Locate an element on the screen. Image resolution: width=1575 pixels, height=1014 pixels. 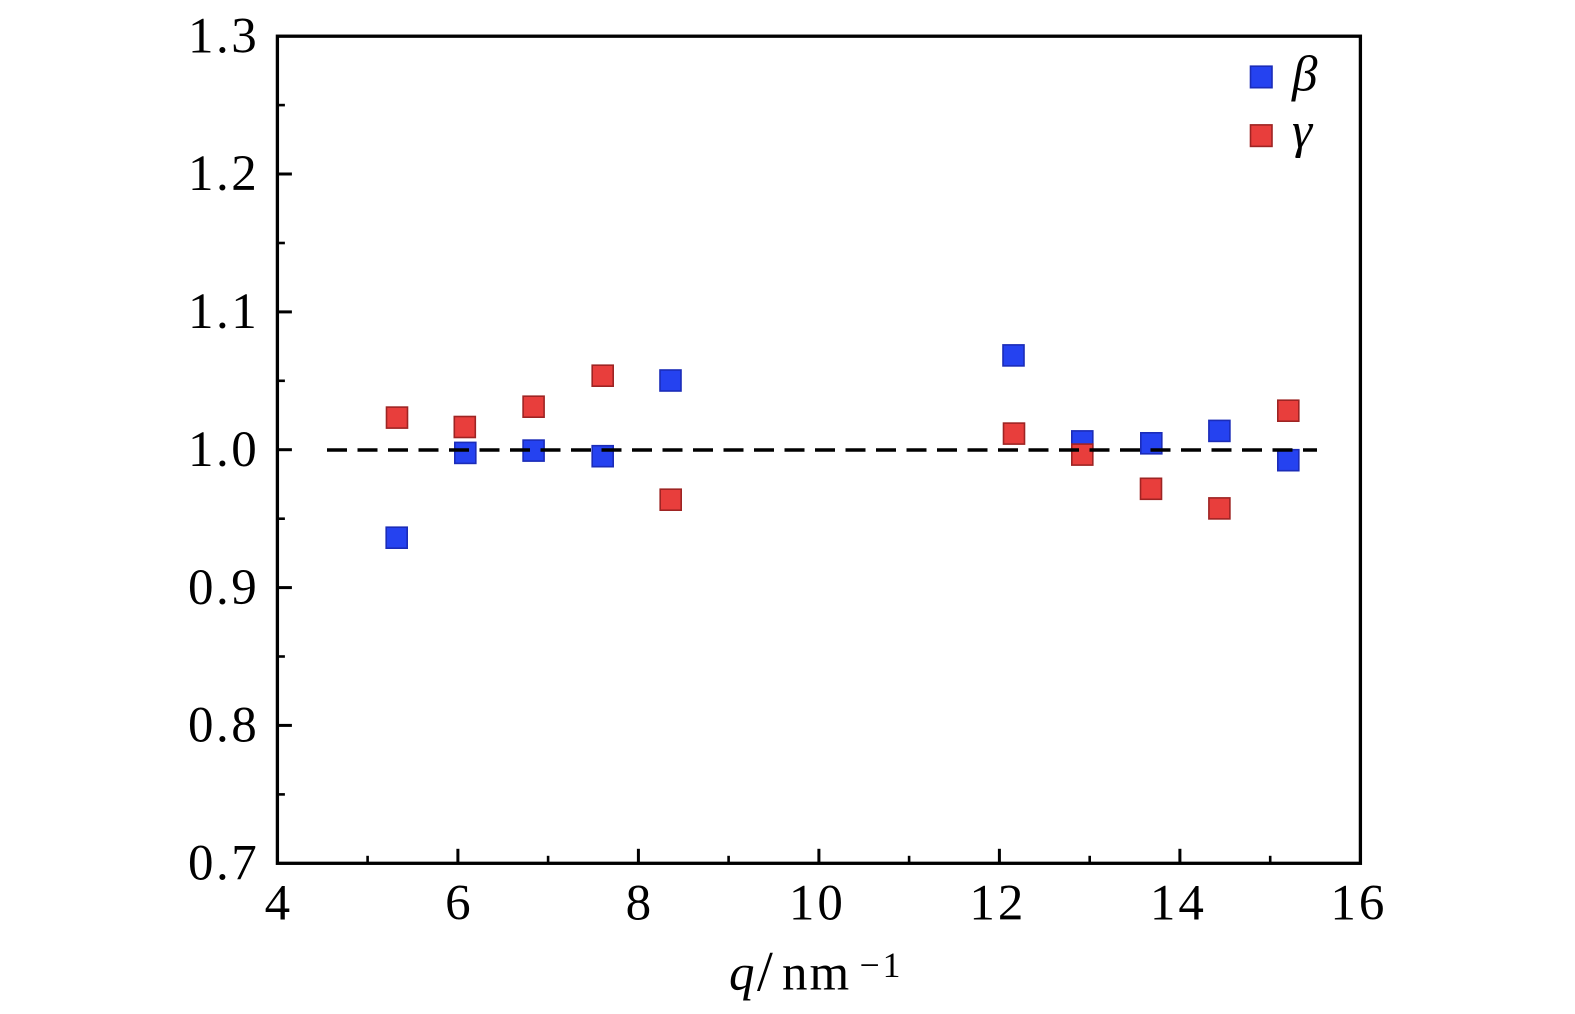
svg-text: 0.9 is located at coordinates (223, 588).